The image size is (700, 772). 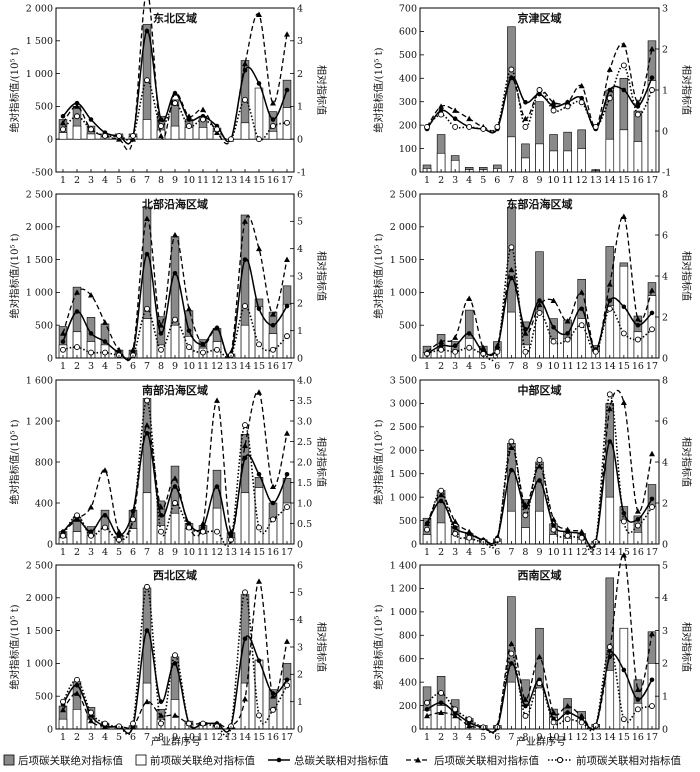 What do you see at coordinates (259, 552) in the screenshot?
I see `x-tick-label: 15` at bounding box center [259, 552].